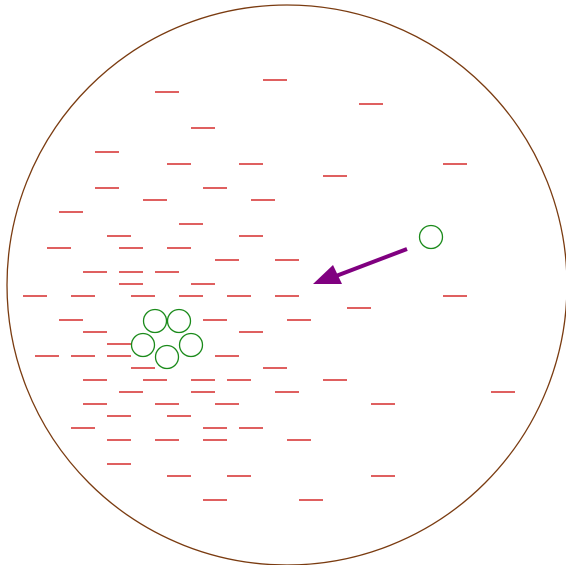 The image size is (566, 565). I want to click on ring-group, so click(287, 297).